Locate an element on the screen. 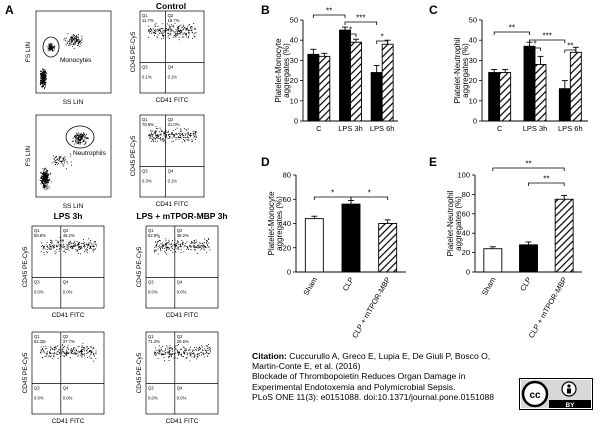 The width and height of the screenshot is (600, 431). quadrant-pct-q2: 21.0% is located at coordinates (174, 124).